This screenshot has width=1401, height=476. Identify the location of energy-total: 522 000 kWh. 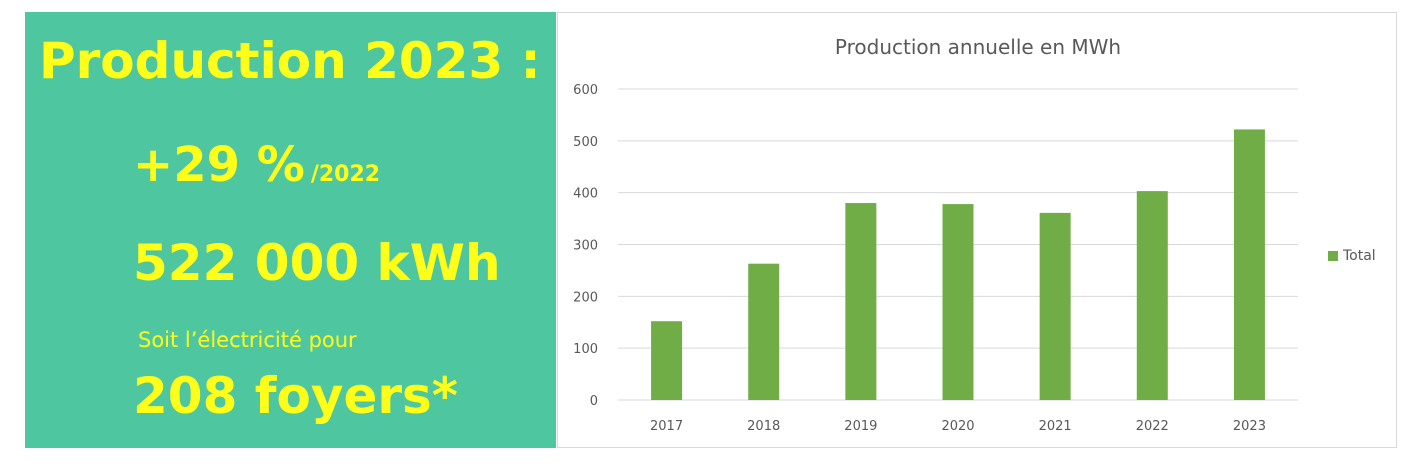
(317, 263).